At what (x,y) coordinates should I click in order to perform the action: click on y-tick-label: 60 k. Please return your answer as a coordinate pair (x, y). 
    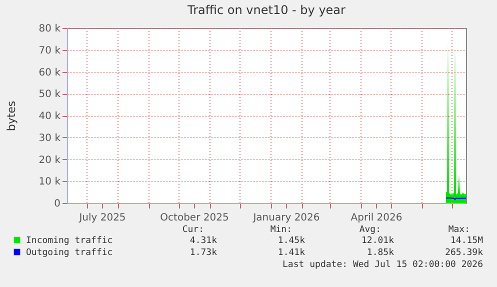
    Looking at the image, I should click on (49, 72).